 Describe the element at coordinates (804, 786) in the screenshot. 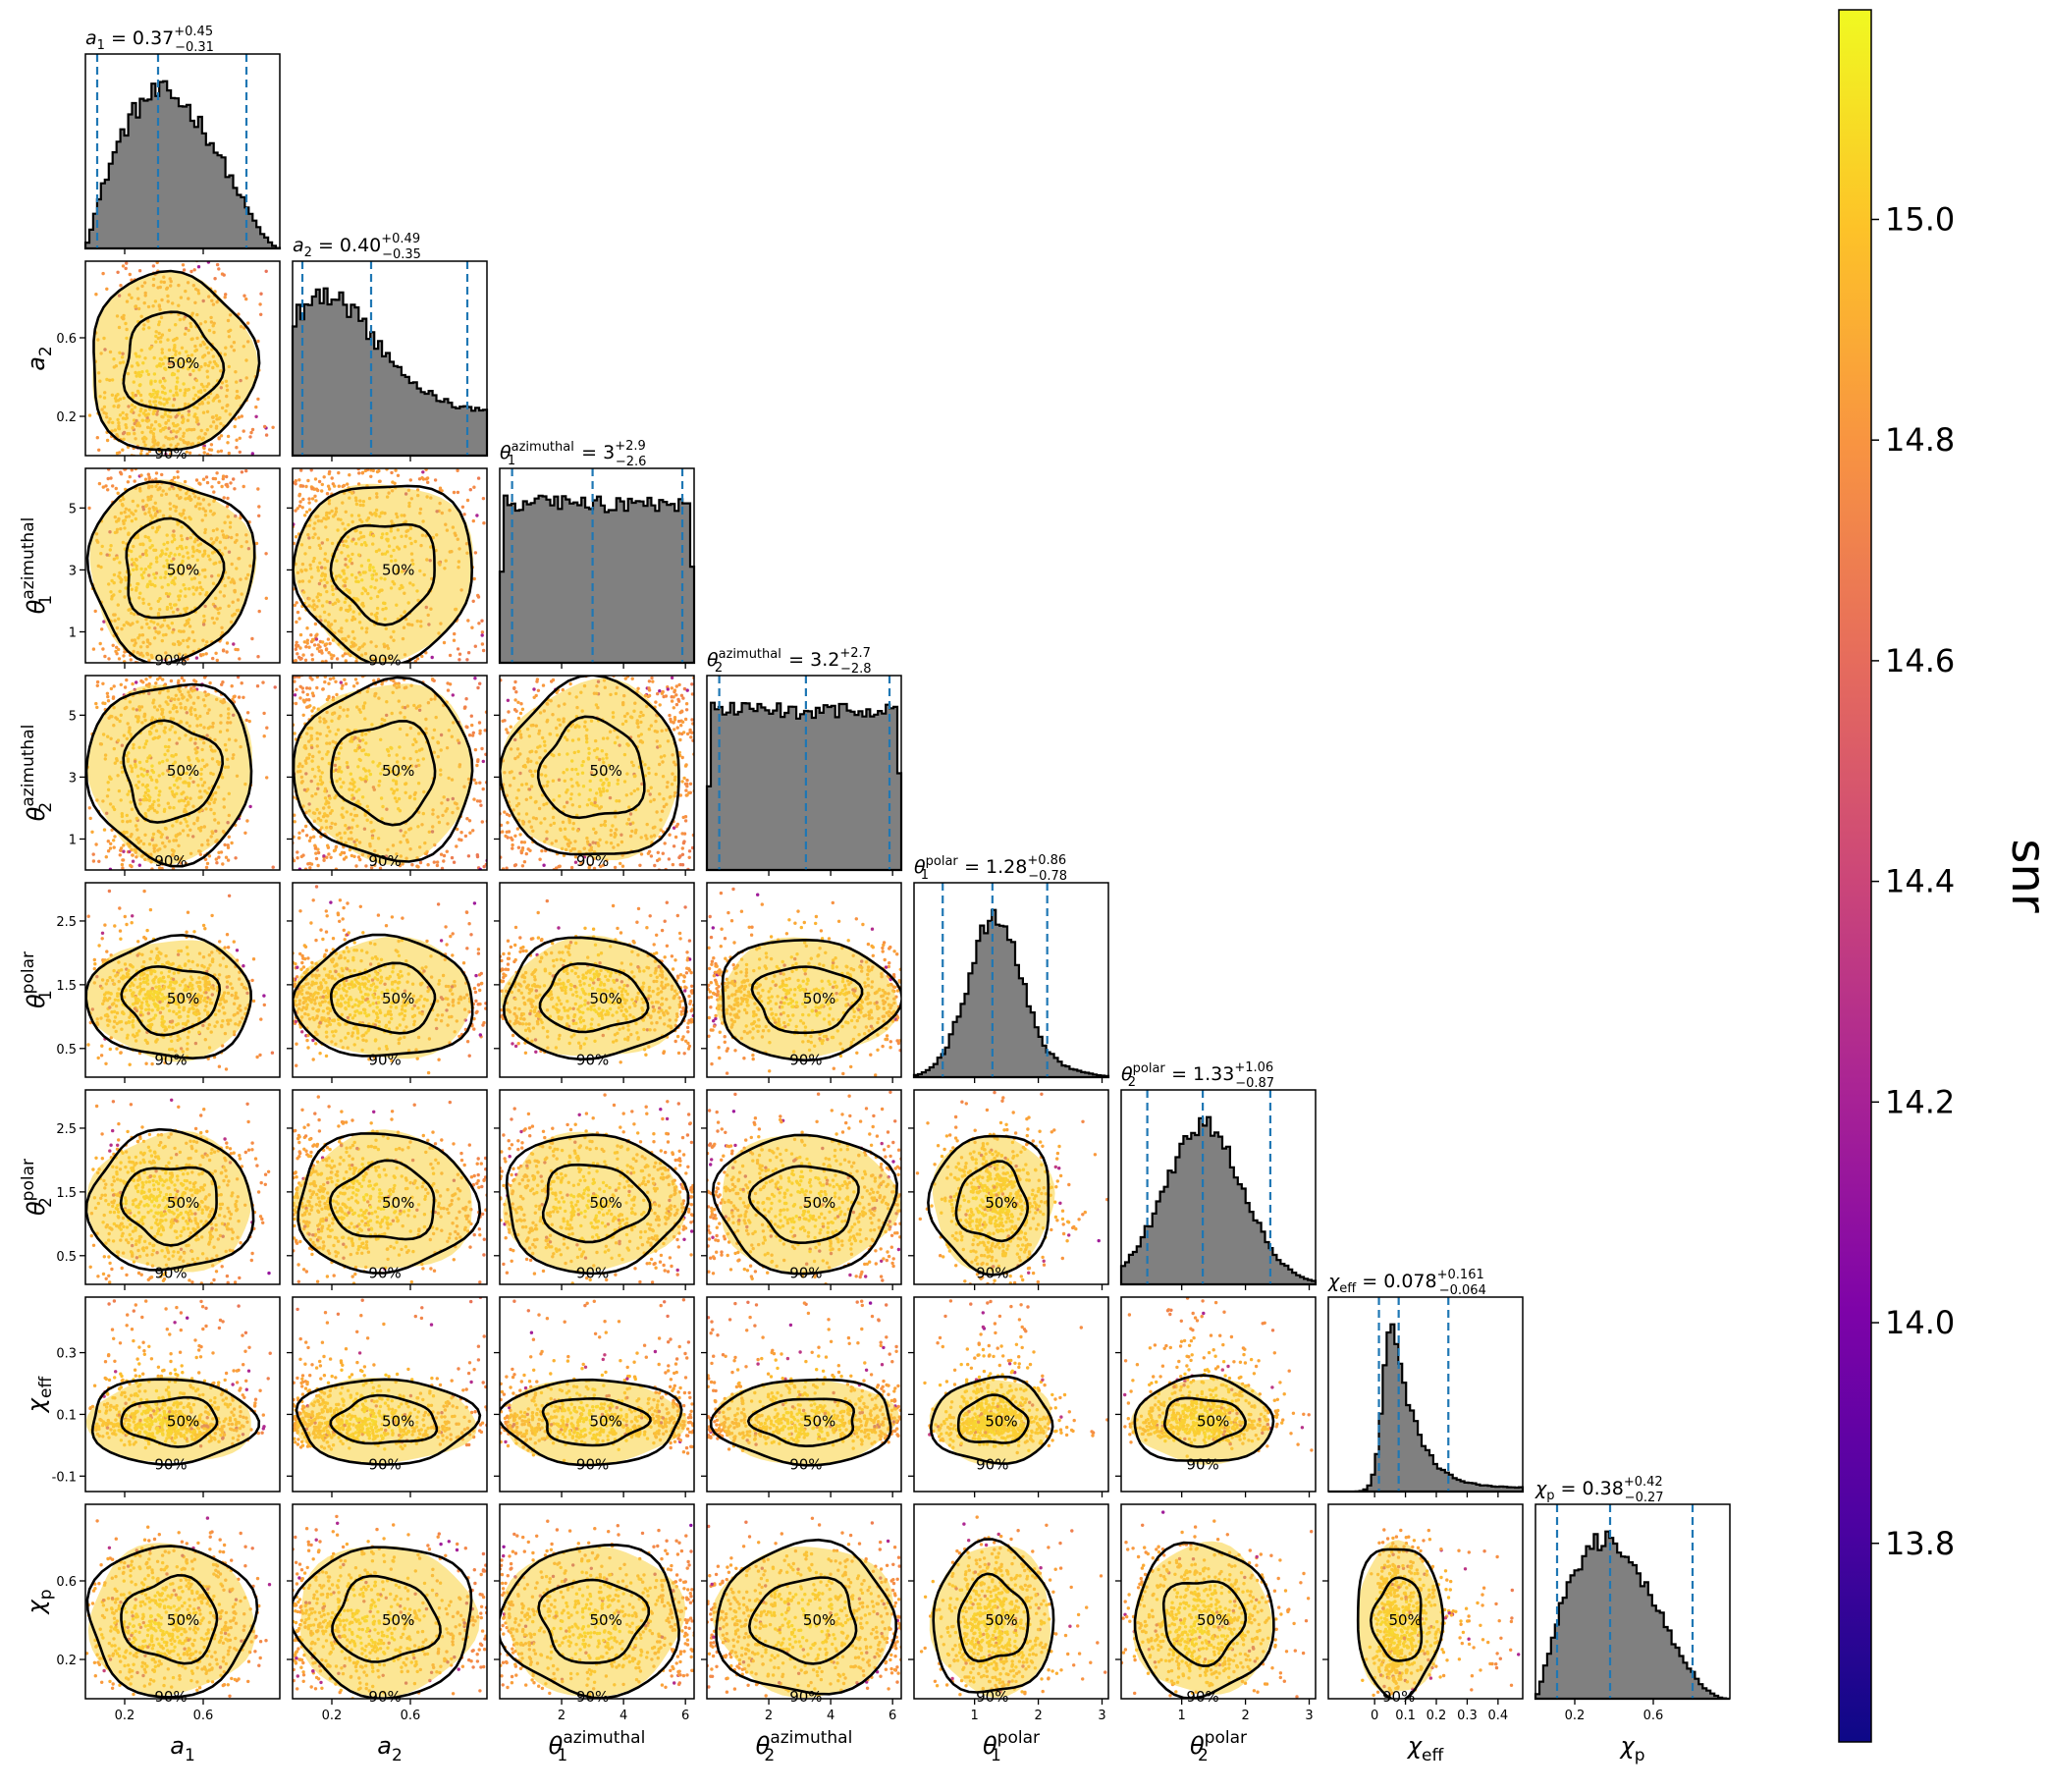

I see `histogram-theta2_az` at that location.